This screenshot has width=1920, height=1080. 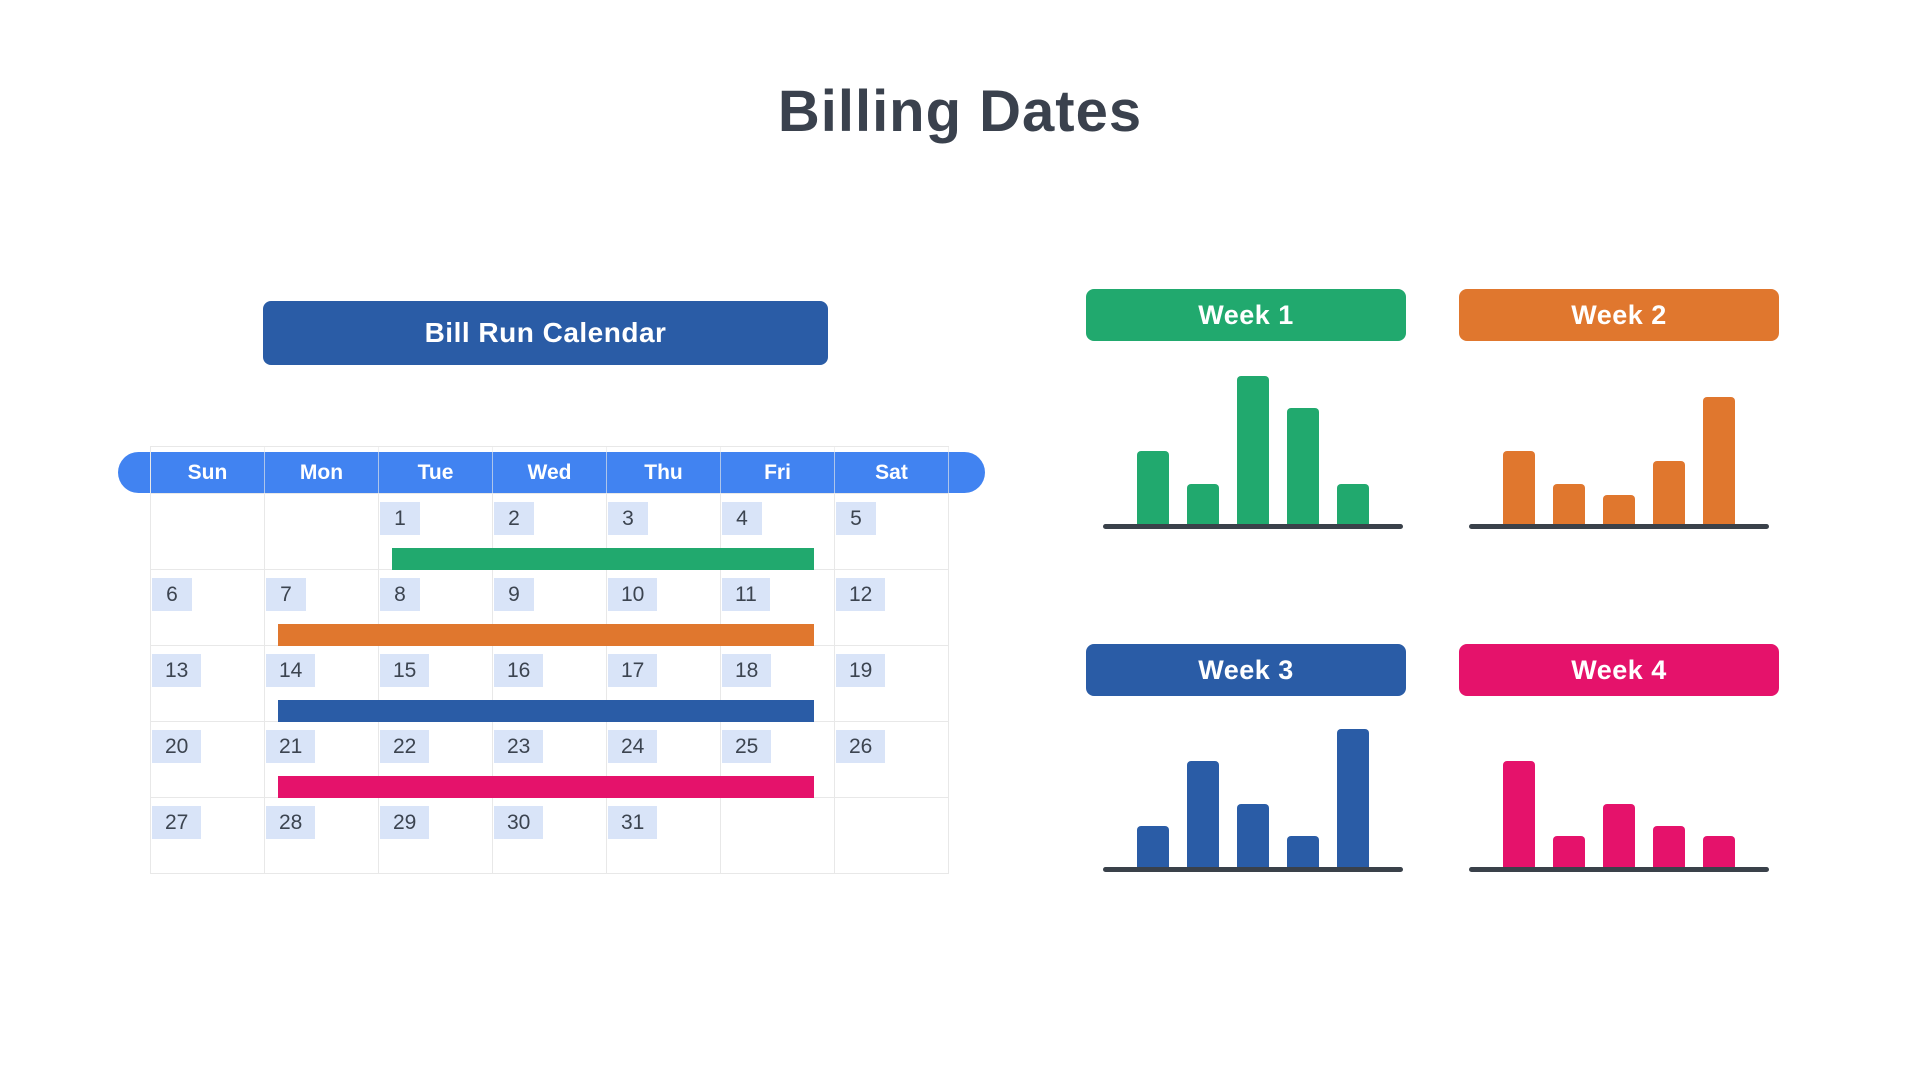 What do you see at coordinates (322, 470) in the screenshot?
I see `day-header-mon: Mon` at bounding box center [322, 470].